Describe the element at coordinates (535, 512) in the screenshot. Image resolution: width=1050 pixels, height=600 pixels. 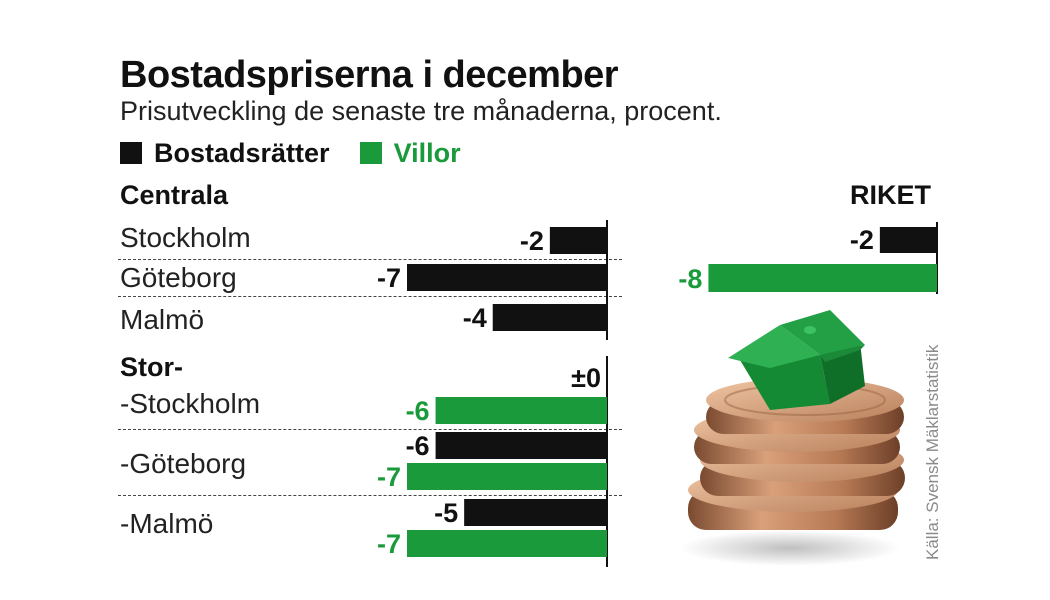
I see `stor-bostadsratter-2-bar` at that location.